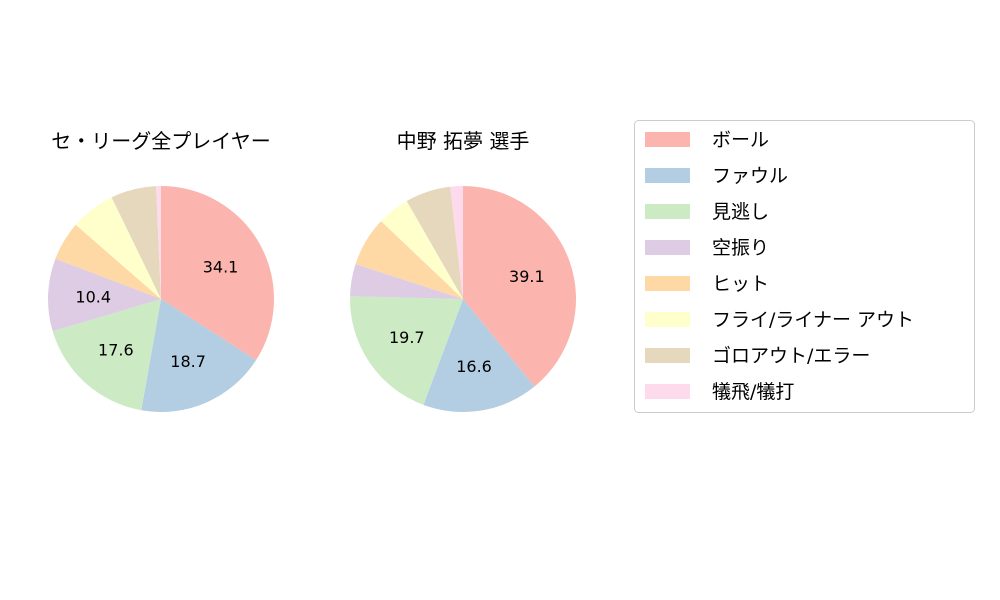 The width and height of the screenshot is (1000, 600). Describe the element at coordinates (160, 141) in the screenshot. I see `pie-title: セ・リーグ全プレイヤー` at that location.